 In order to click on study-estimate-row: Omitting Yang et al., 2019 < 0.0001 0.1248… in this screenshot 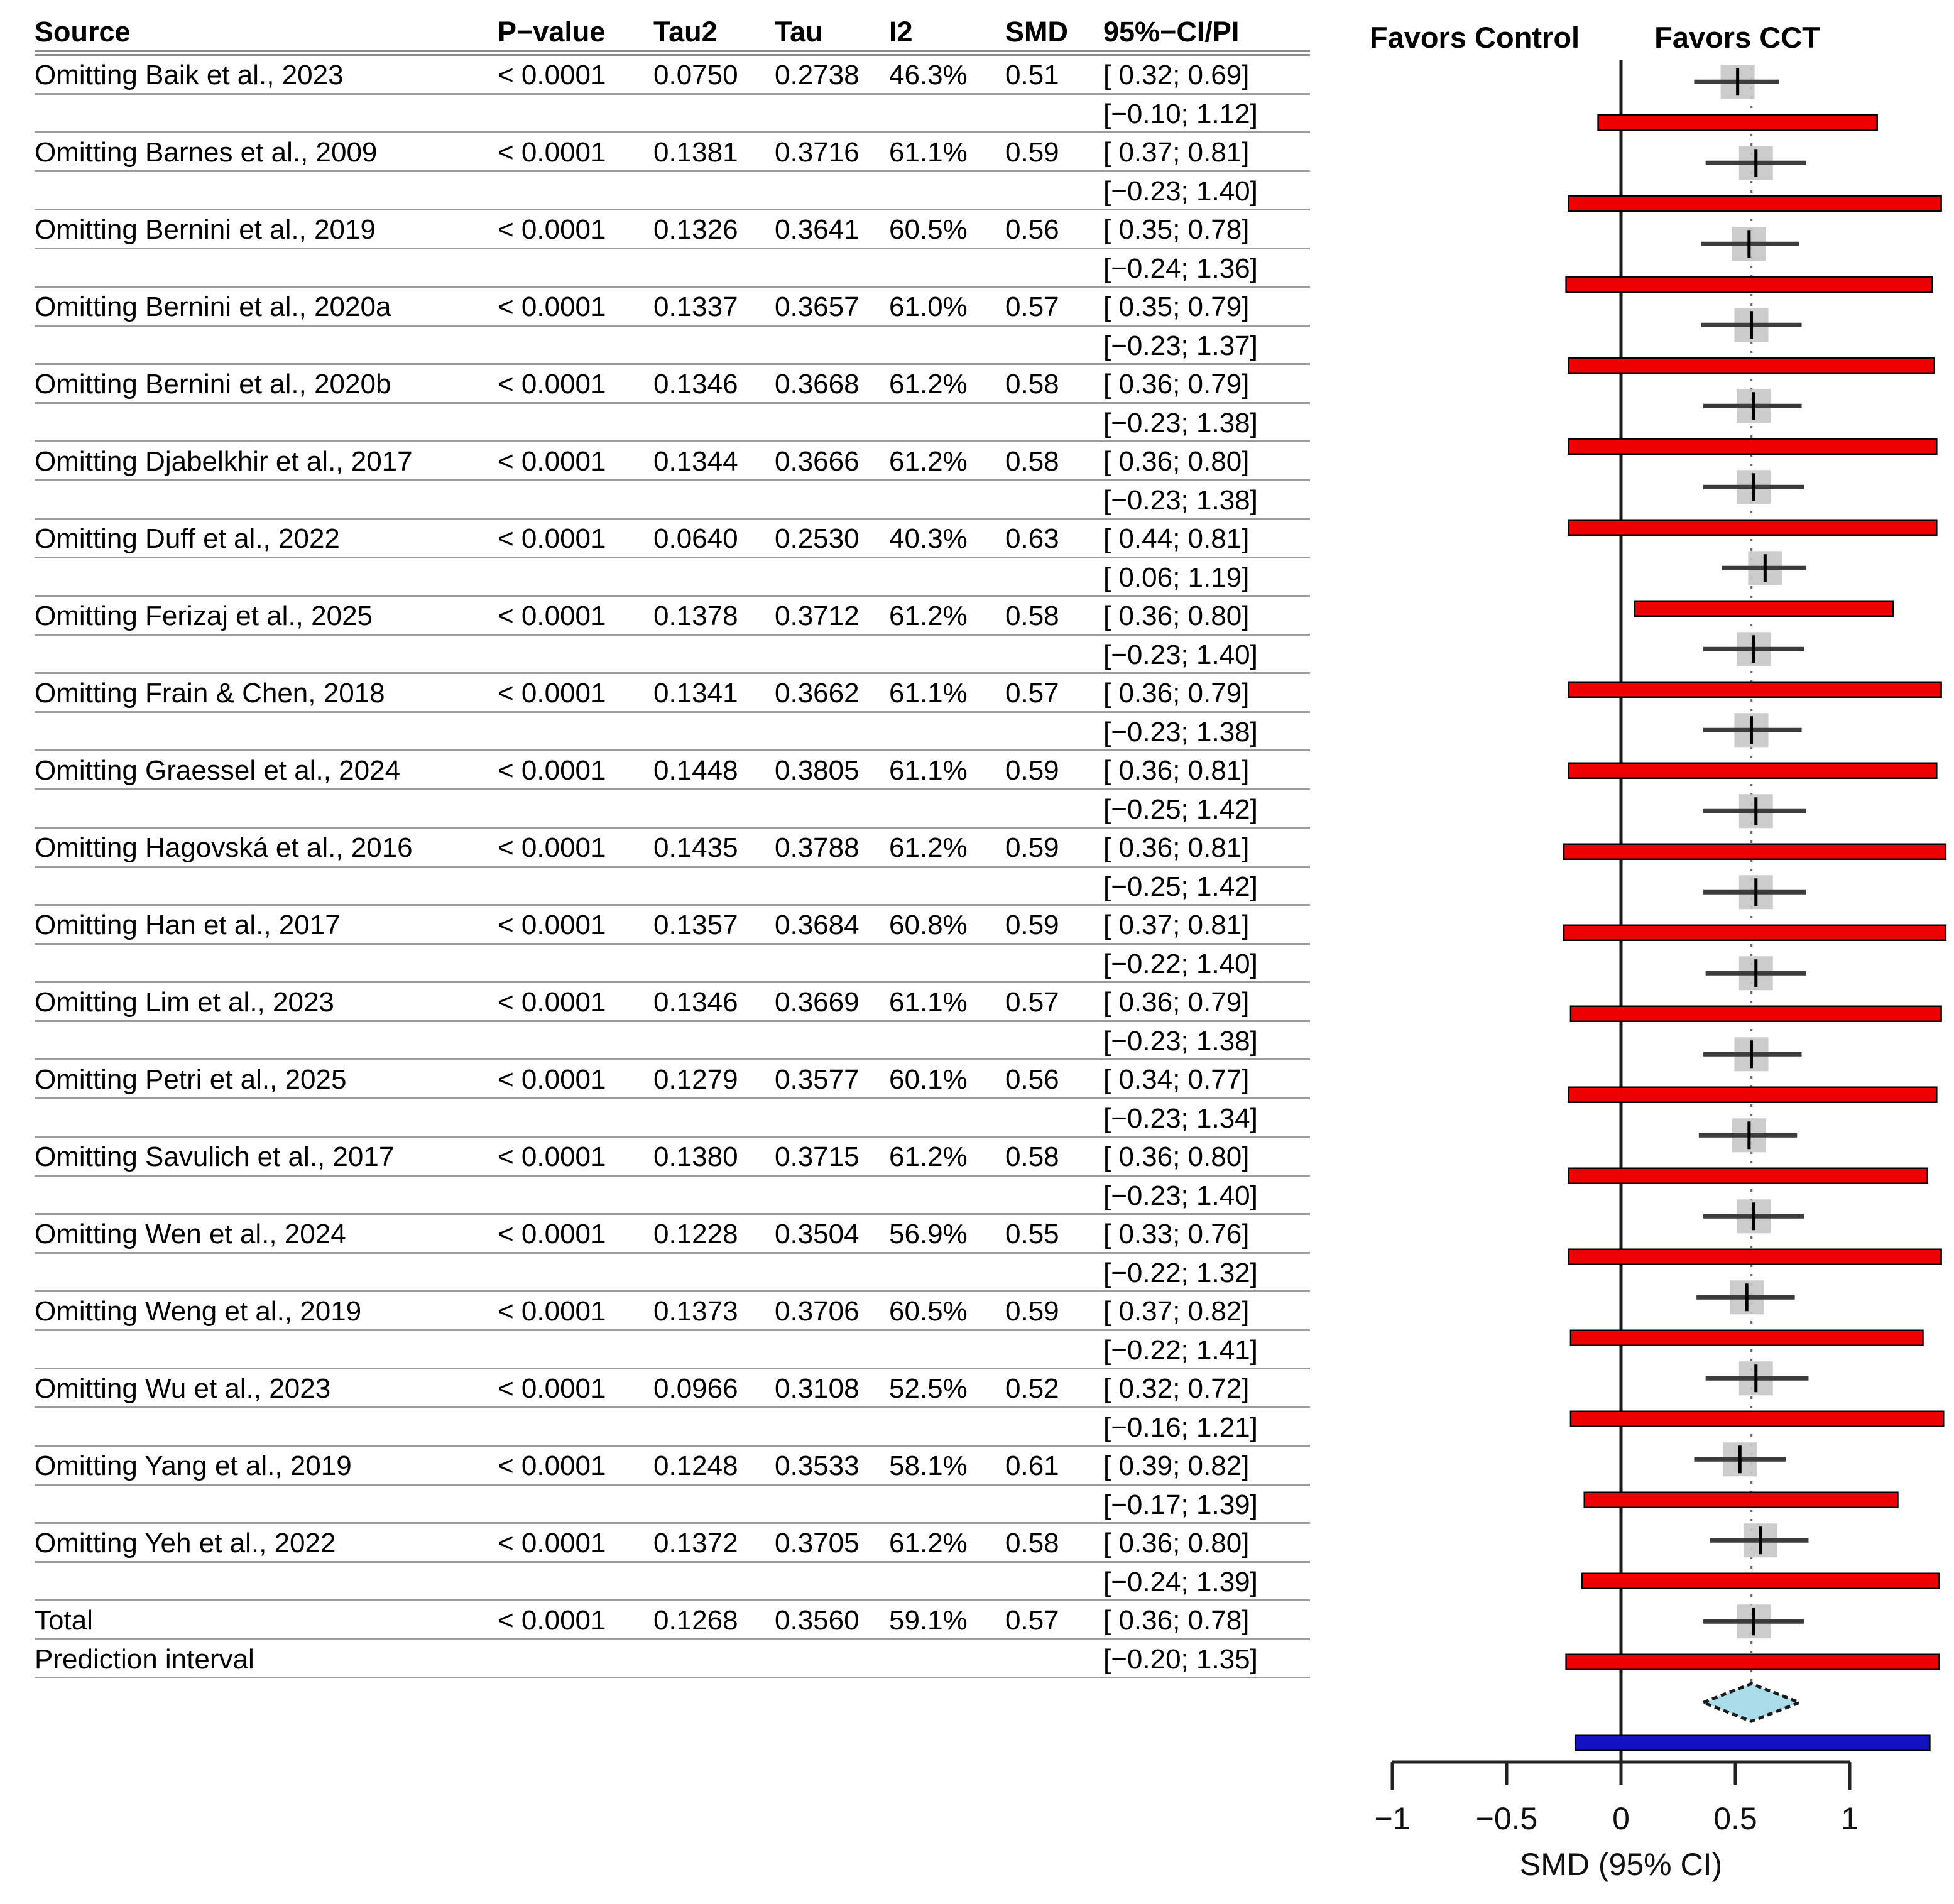, I will do `click(672, 1466)`.